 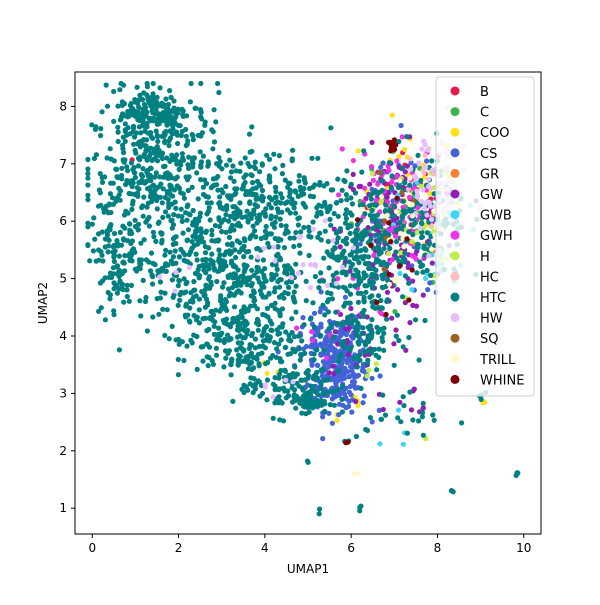 I want to click on legend-marker, so click(x=455, y=173).